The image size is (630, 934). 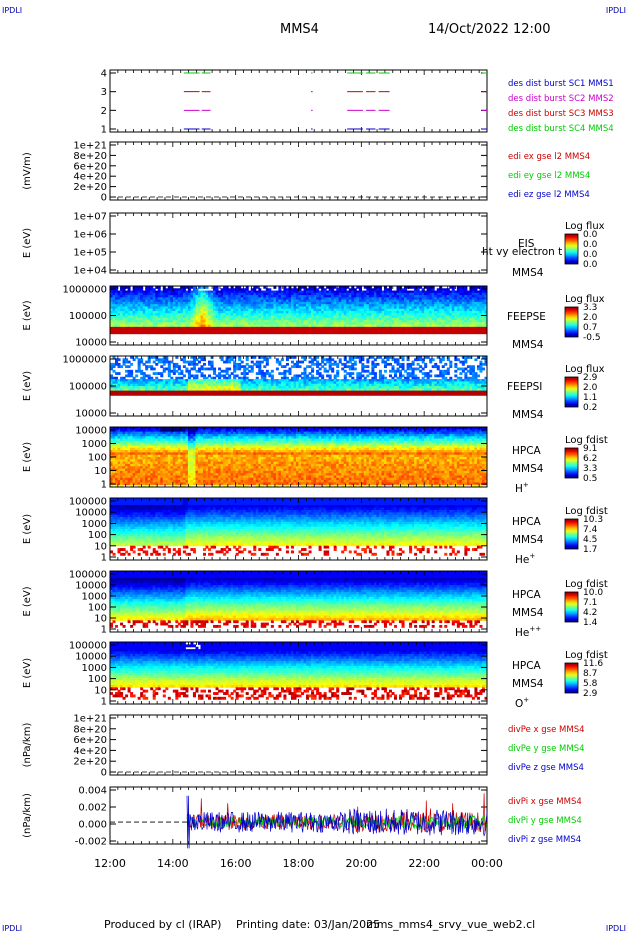 What do you see at coordinates (298, 171) in the screenshot?
I see `edi-frame` at bounding box center [298, 171].